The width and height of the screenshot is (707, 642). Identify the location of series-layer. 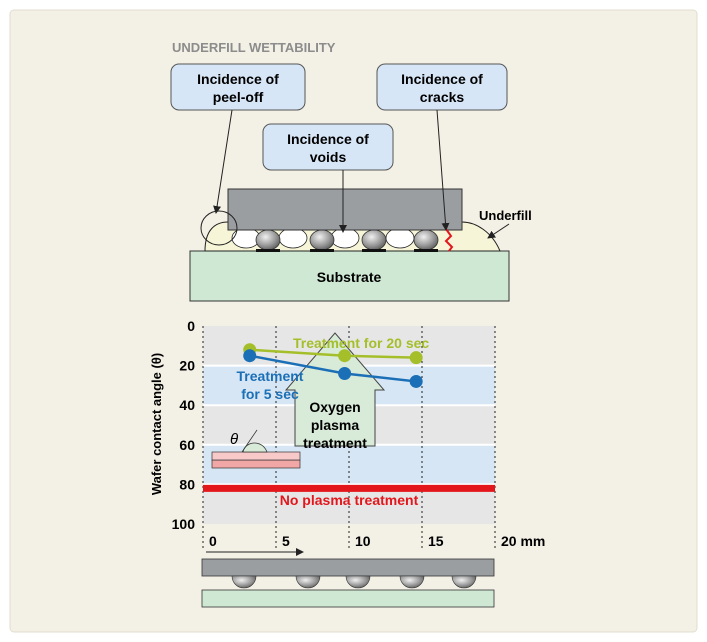
(333, 365).